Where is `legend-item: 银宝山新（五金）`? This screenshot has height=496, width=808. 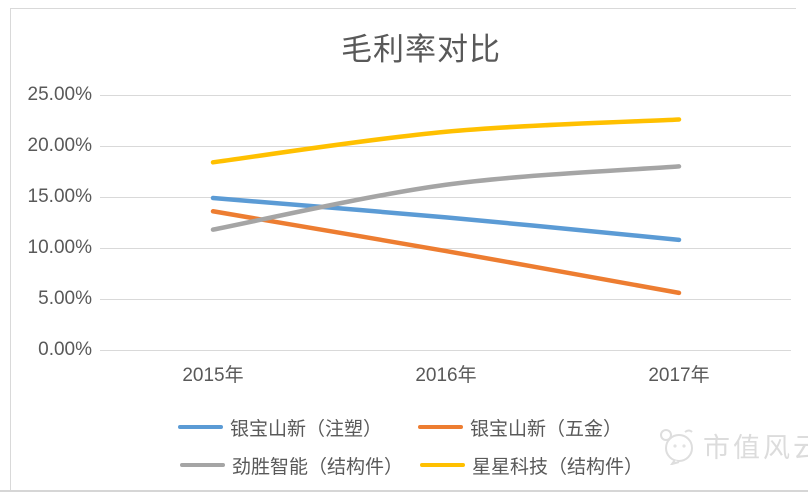 legend-item: 银宝山新（五金） is located at coordinates (520, 427).